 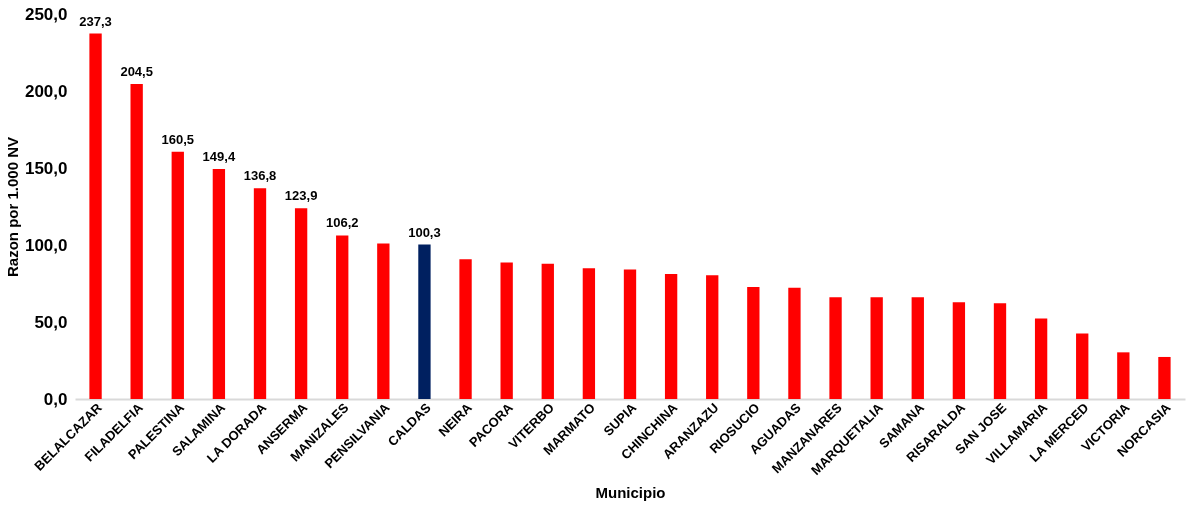 I want to click on y-tick-label: 250,0, so click(x=46, y=14).